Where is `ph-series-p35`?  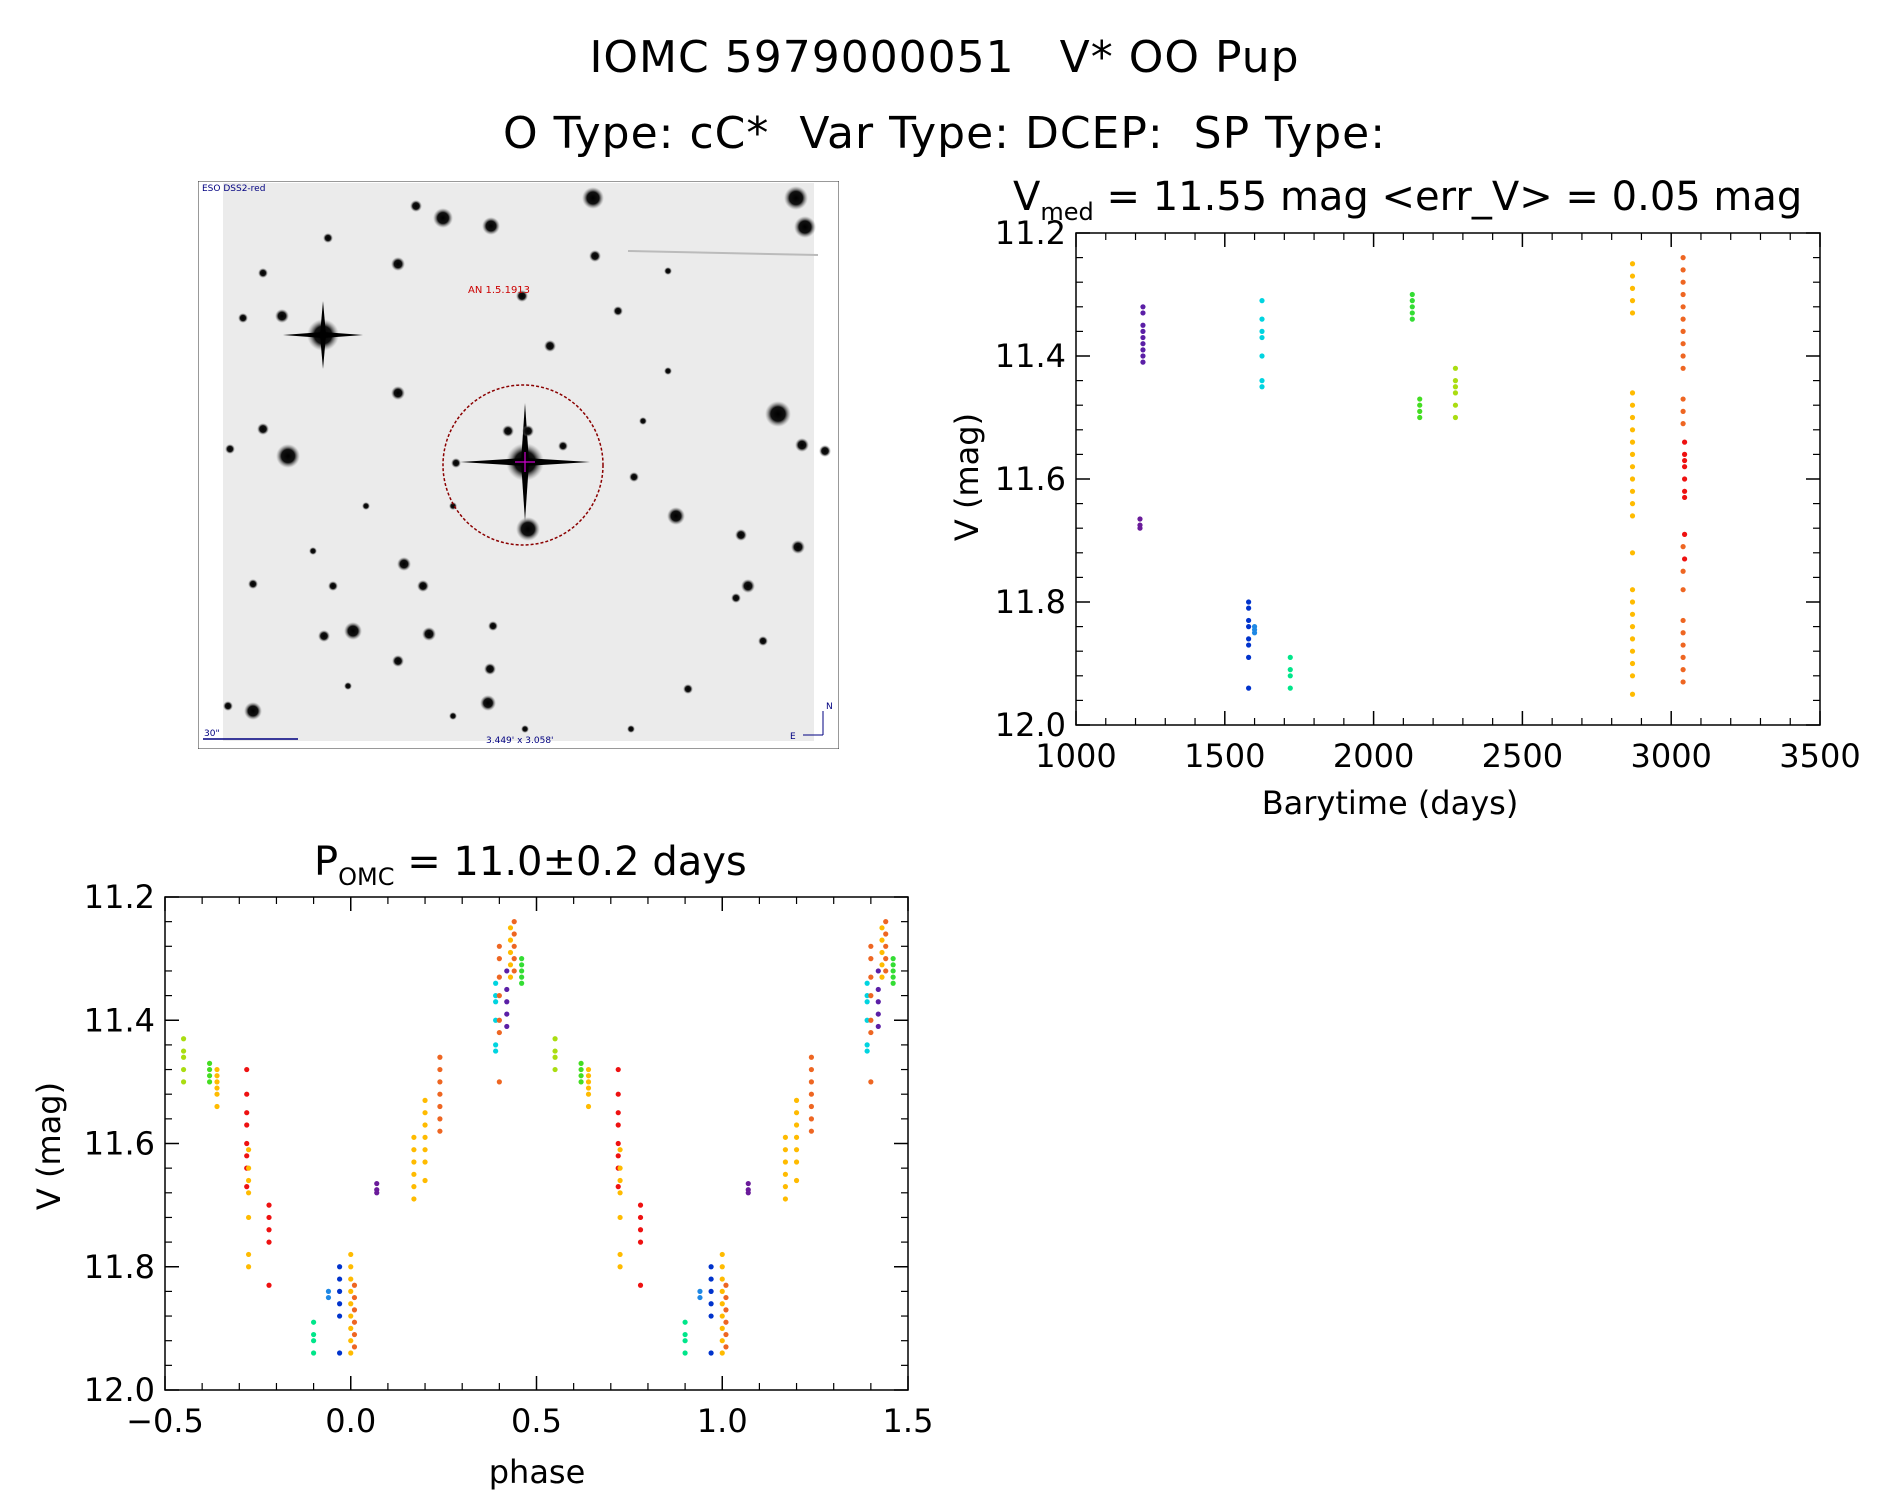
ph-series-p35 is located at coordinates (796, 1140).